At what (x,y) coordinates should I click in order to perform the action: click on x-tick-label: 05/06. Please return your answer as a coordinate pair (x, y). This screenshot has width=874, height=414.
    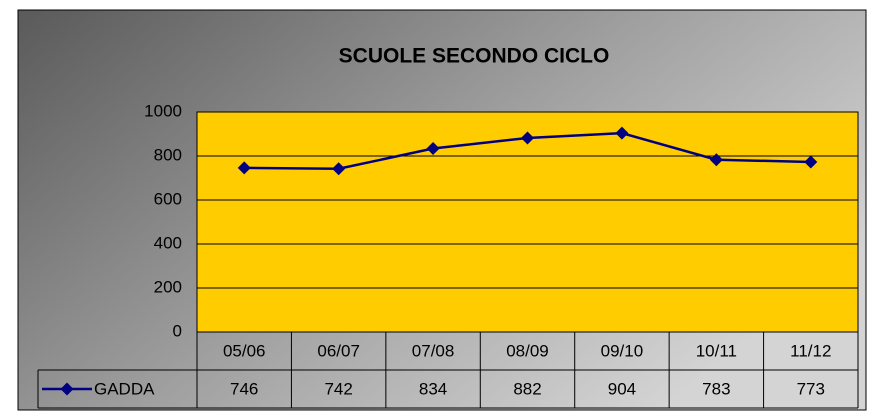
    Looking at the image, I should click on (244, 350).